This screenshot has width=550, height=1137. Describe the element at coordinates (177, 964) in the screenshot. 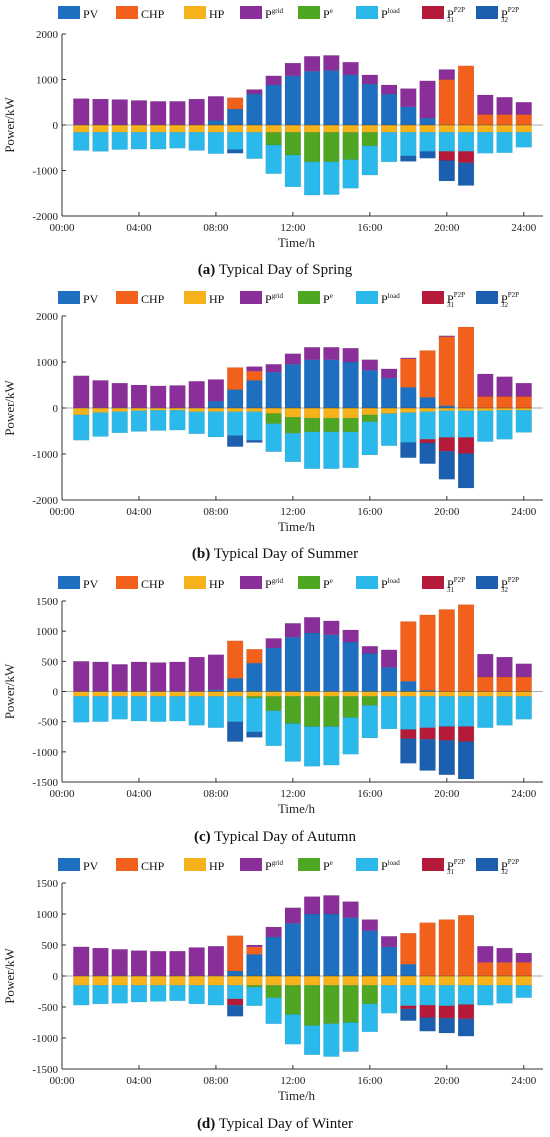

I see `bar-grid-h6` at that location.